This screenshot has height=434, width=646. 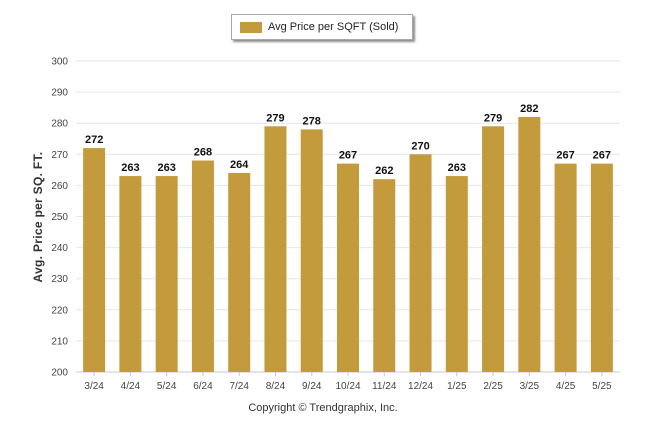 What do you see at coordinates (239, 165) in the screenshot?
I see `data-label: 264` at bounding box center [239, 165].